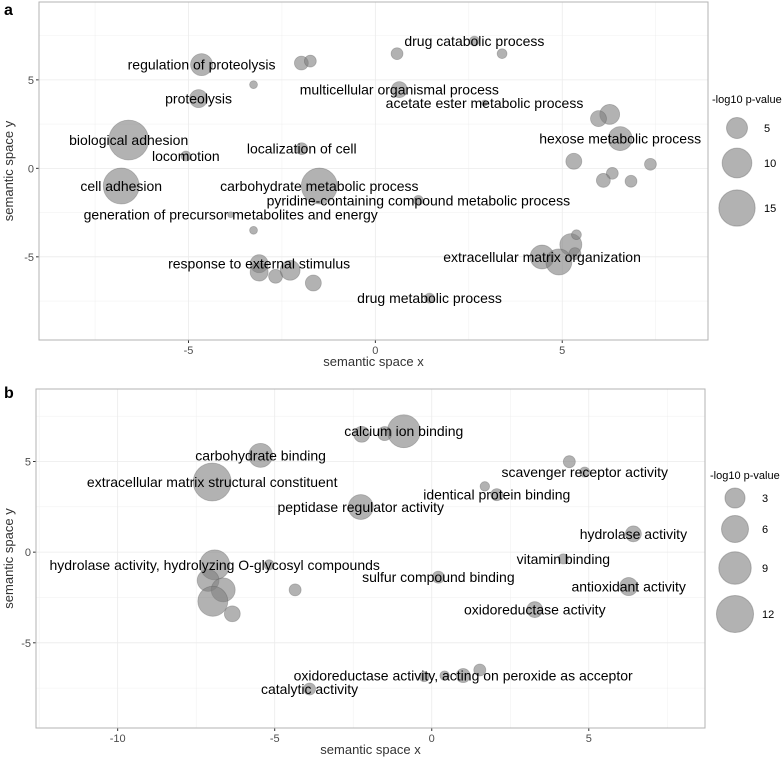 The image size is (784, 760). I want to click on bubble-label: proteolysis, so click(198, 99).